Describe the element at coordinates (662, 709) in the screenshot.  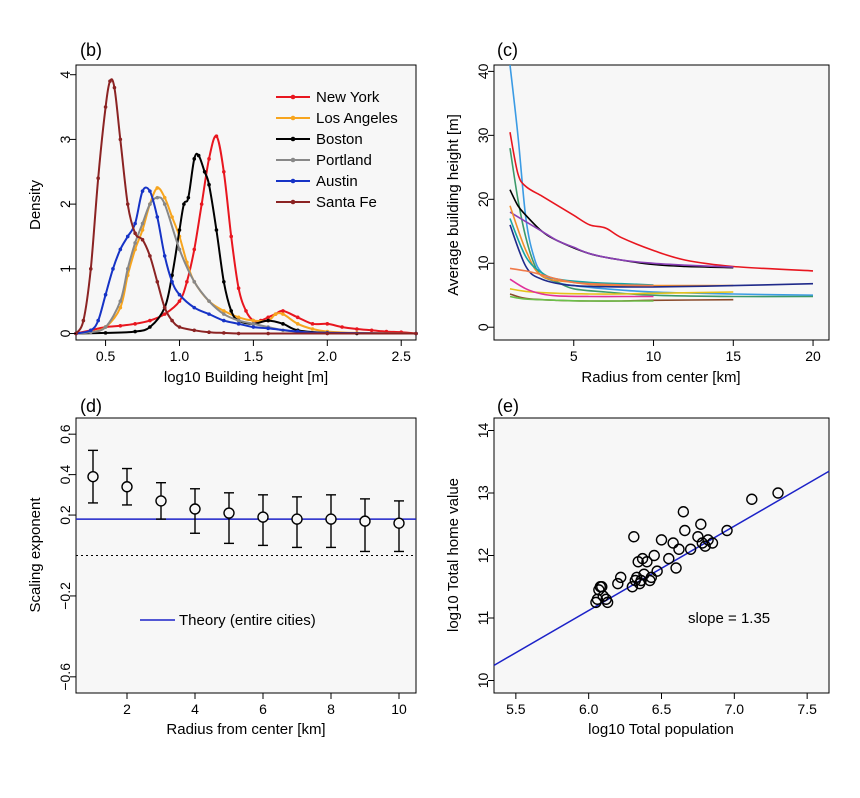
I see `panel-e-xtick-label: 6.5` at that location.